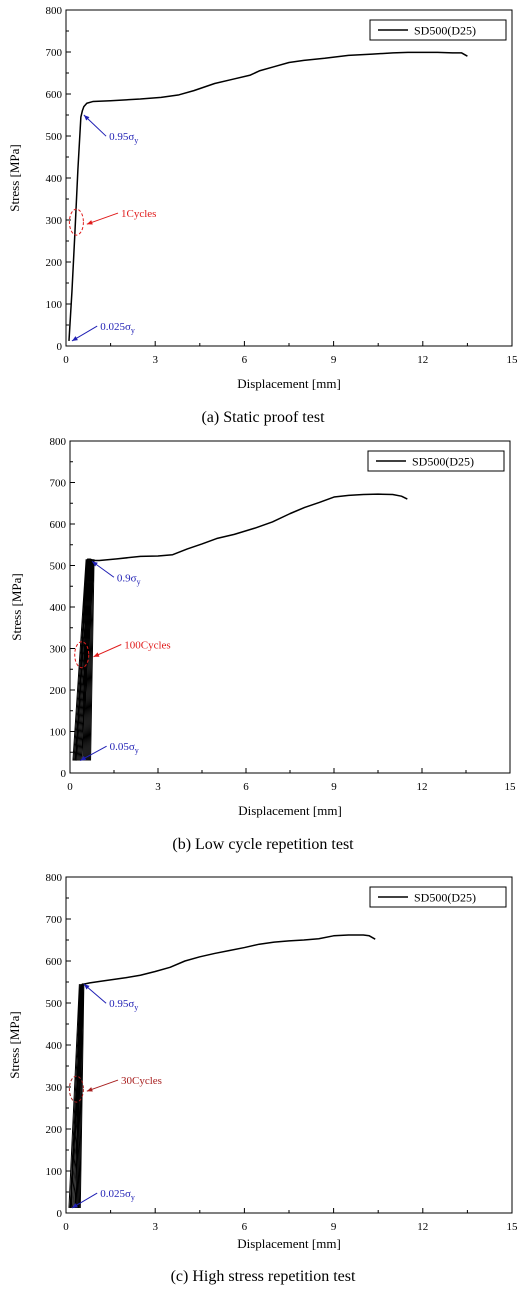 The image size is (526, 1292). I want to click on annotation-label: 0.05σy, so click(124, 748).